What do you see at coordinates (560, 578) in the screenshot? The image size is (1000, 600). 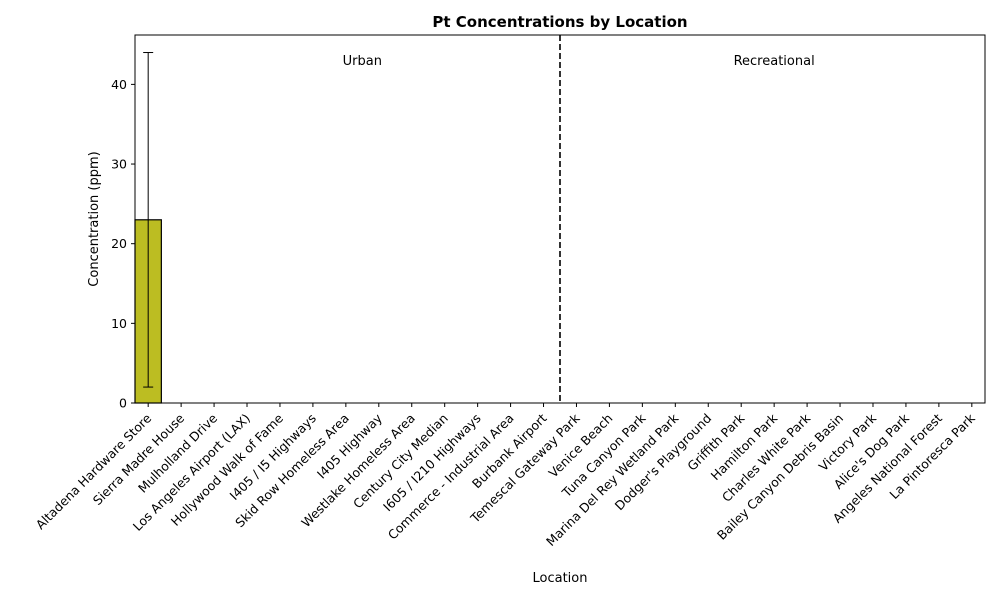 I see `x-axis-label: Location` at bounding box center [560, 578].